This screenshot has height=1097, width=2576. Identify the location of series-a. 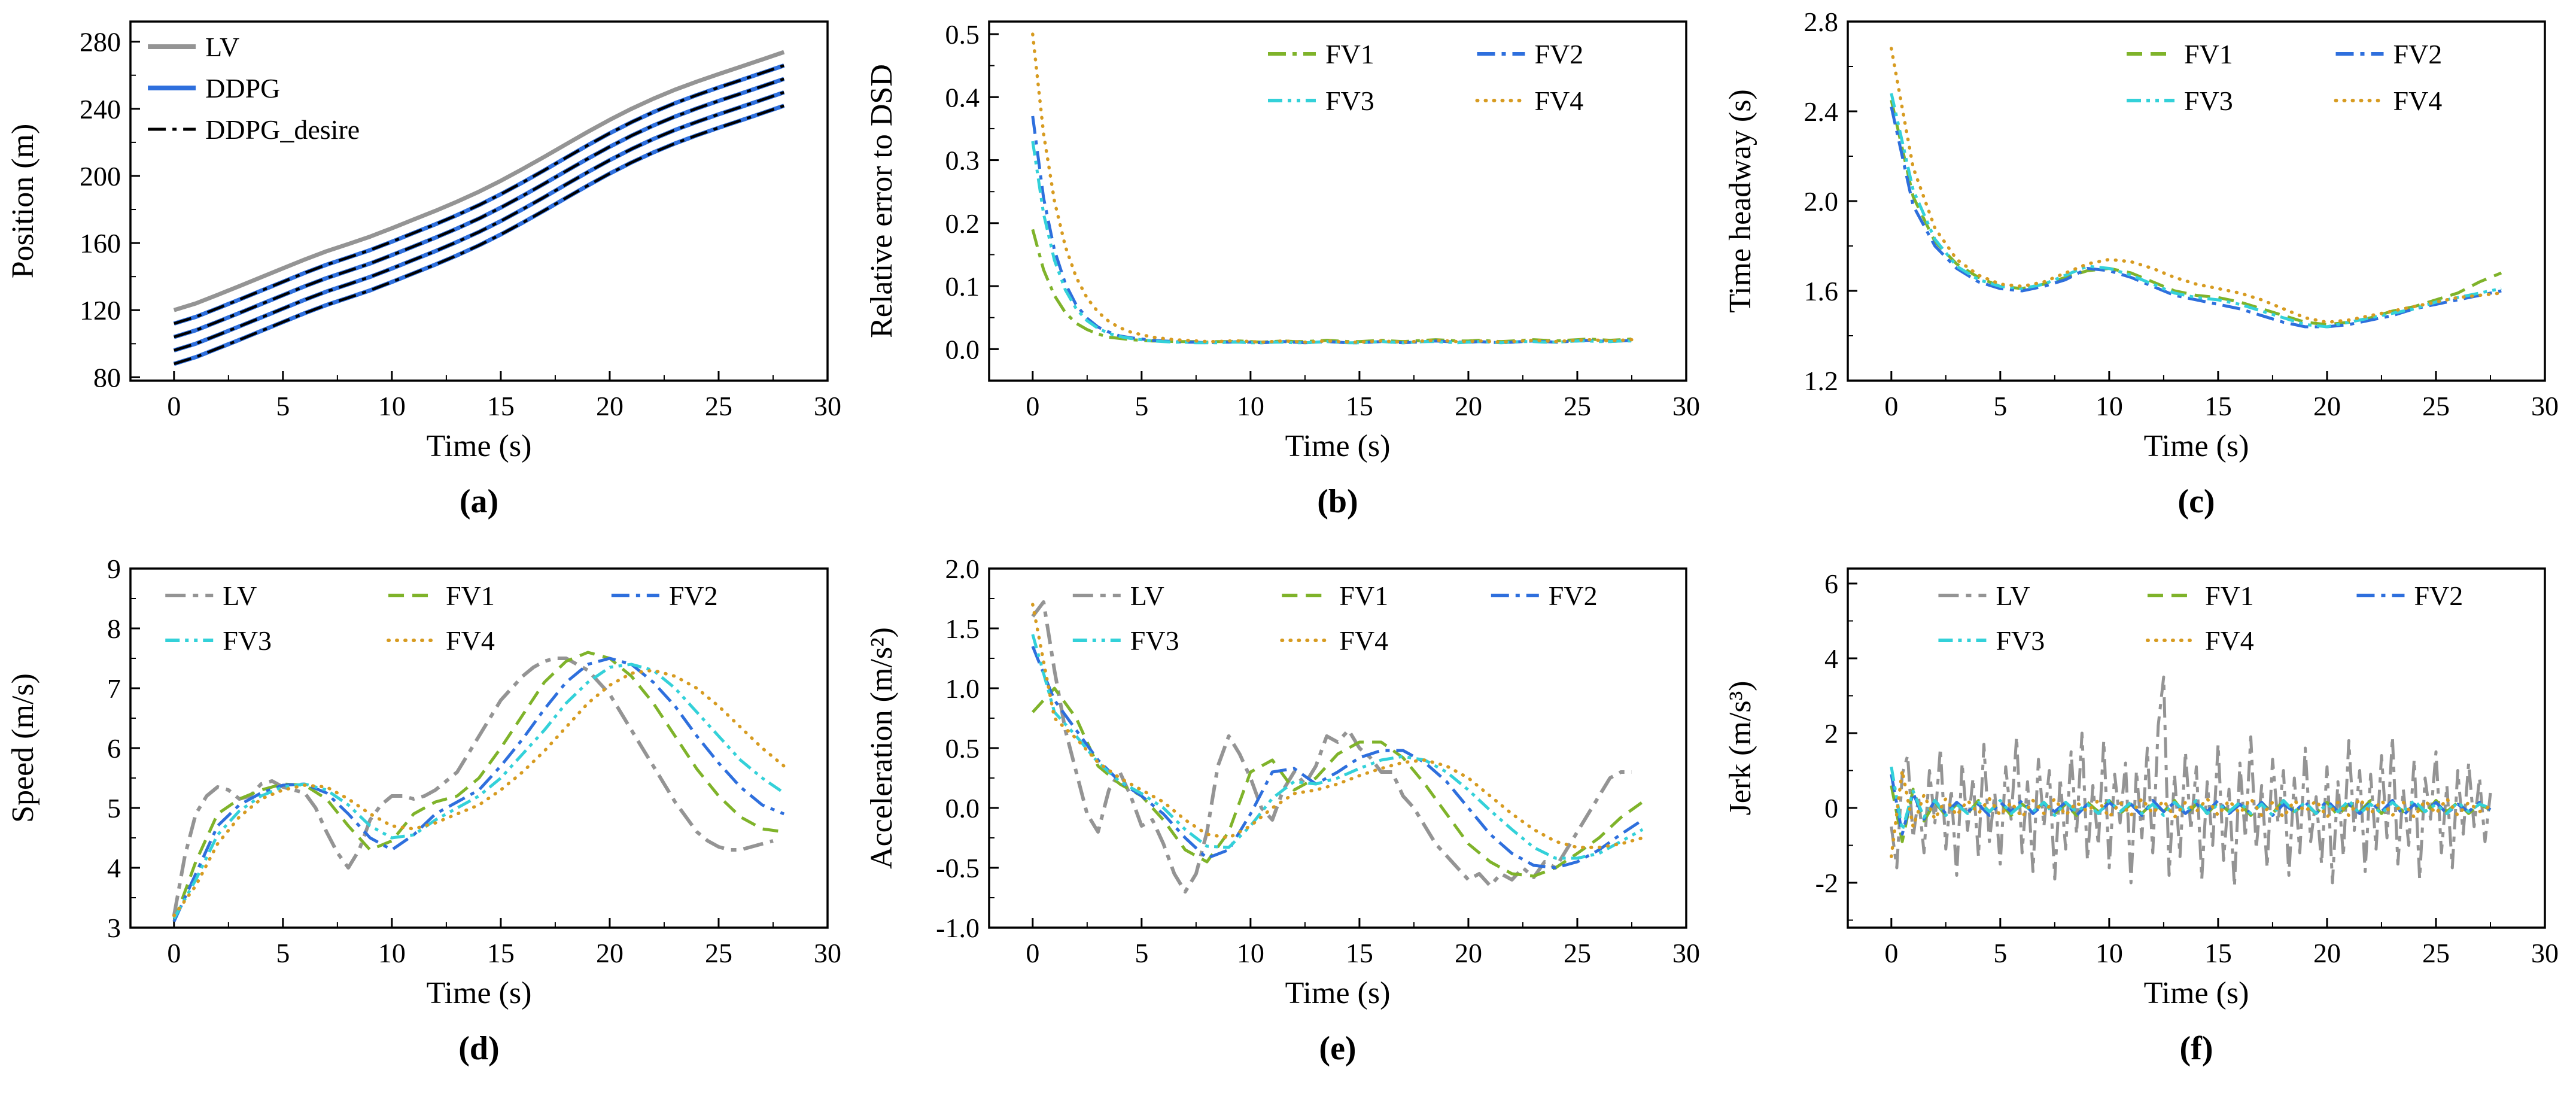
(479, 208).